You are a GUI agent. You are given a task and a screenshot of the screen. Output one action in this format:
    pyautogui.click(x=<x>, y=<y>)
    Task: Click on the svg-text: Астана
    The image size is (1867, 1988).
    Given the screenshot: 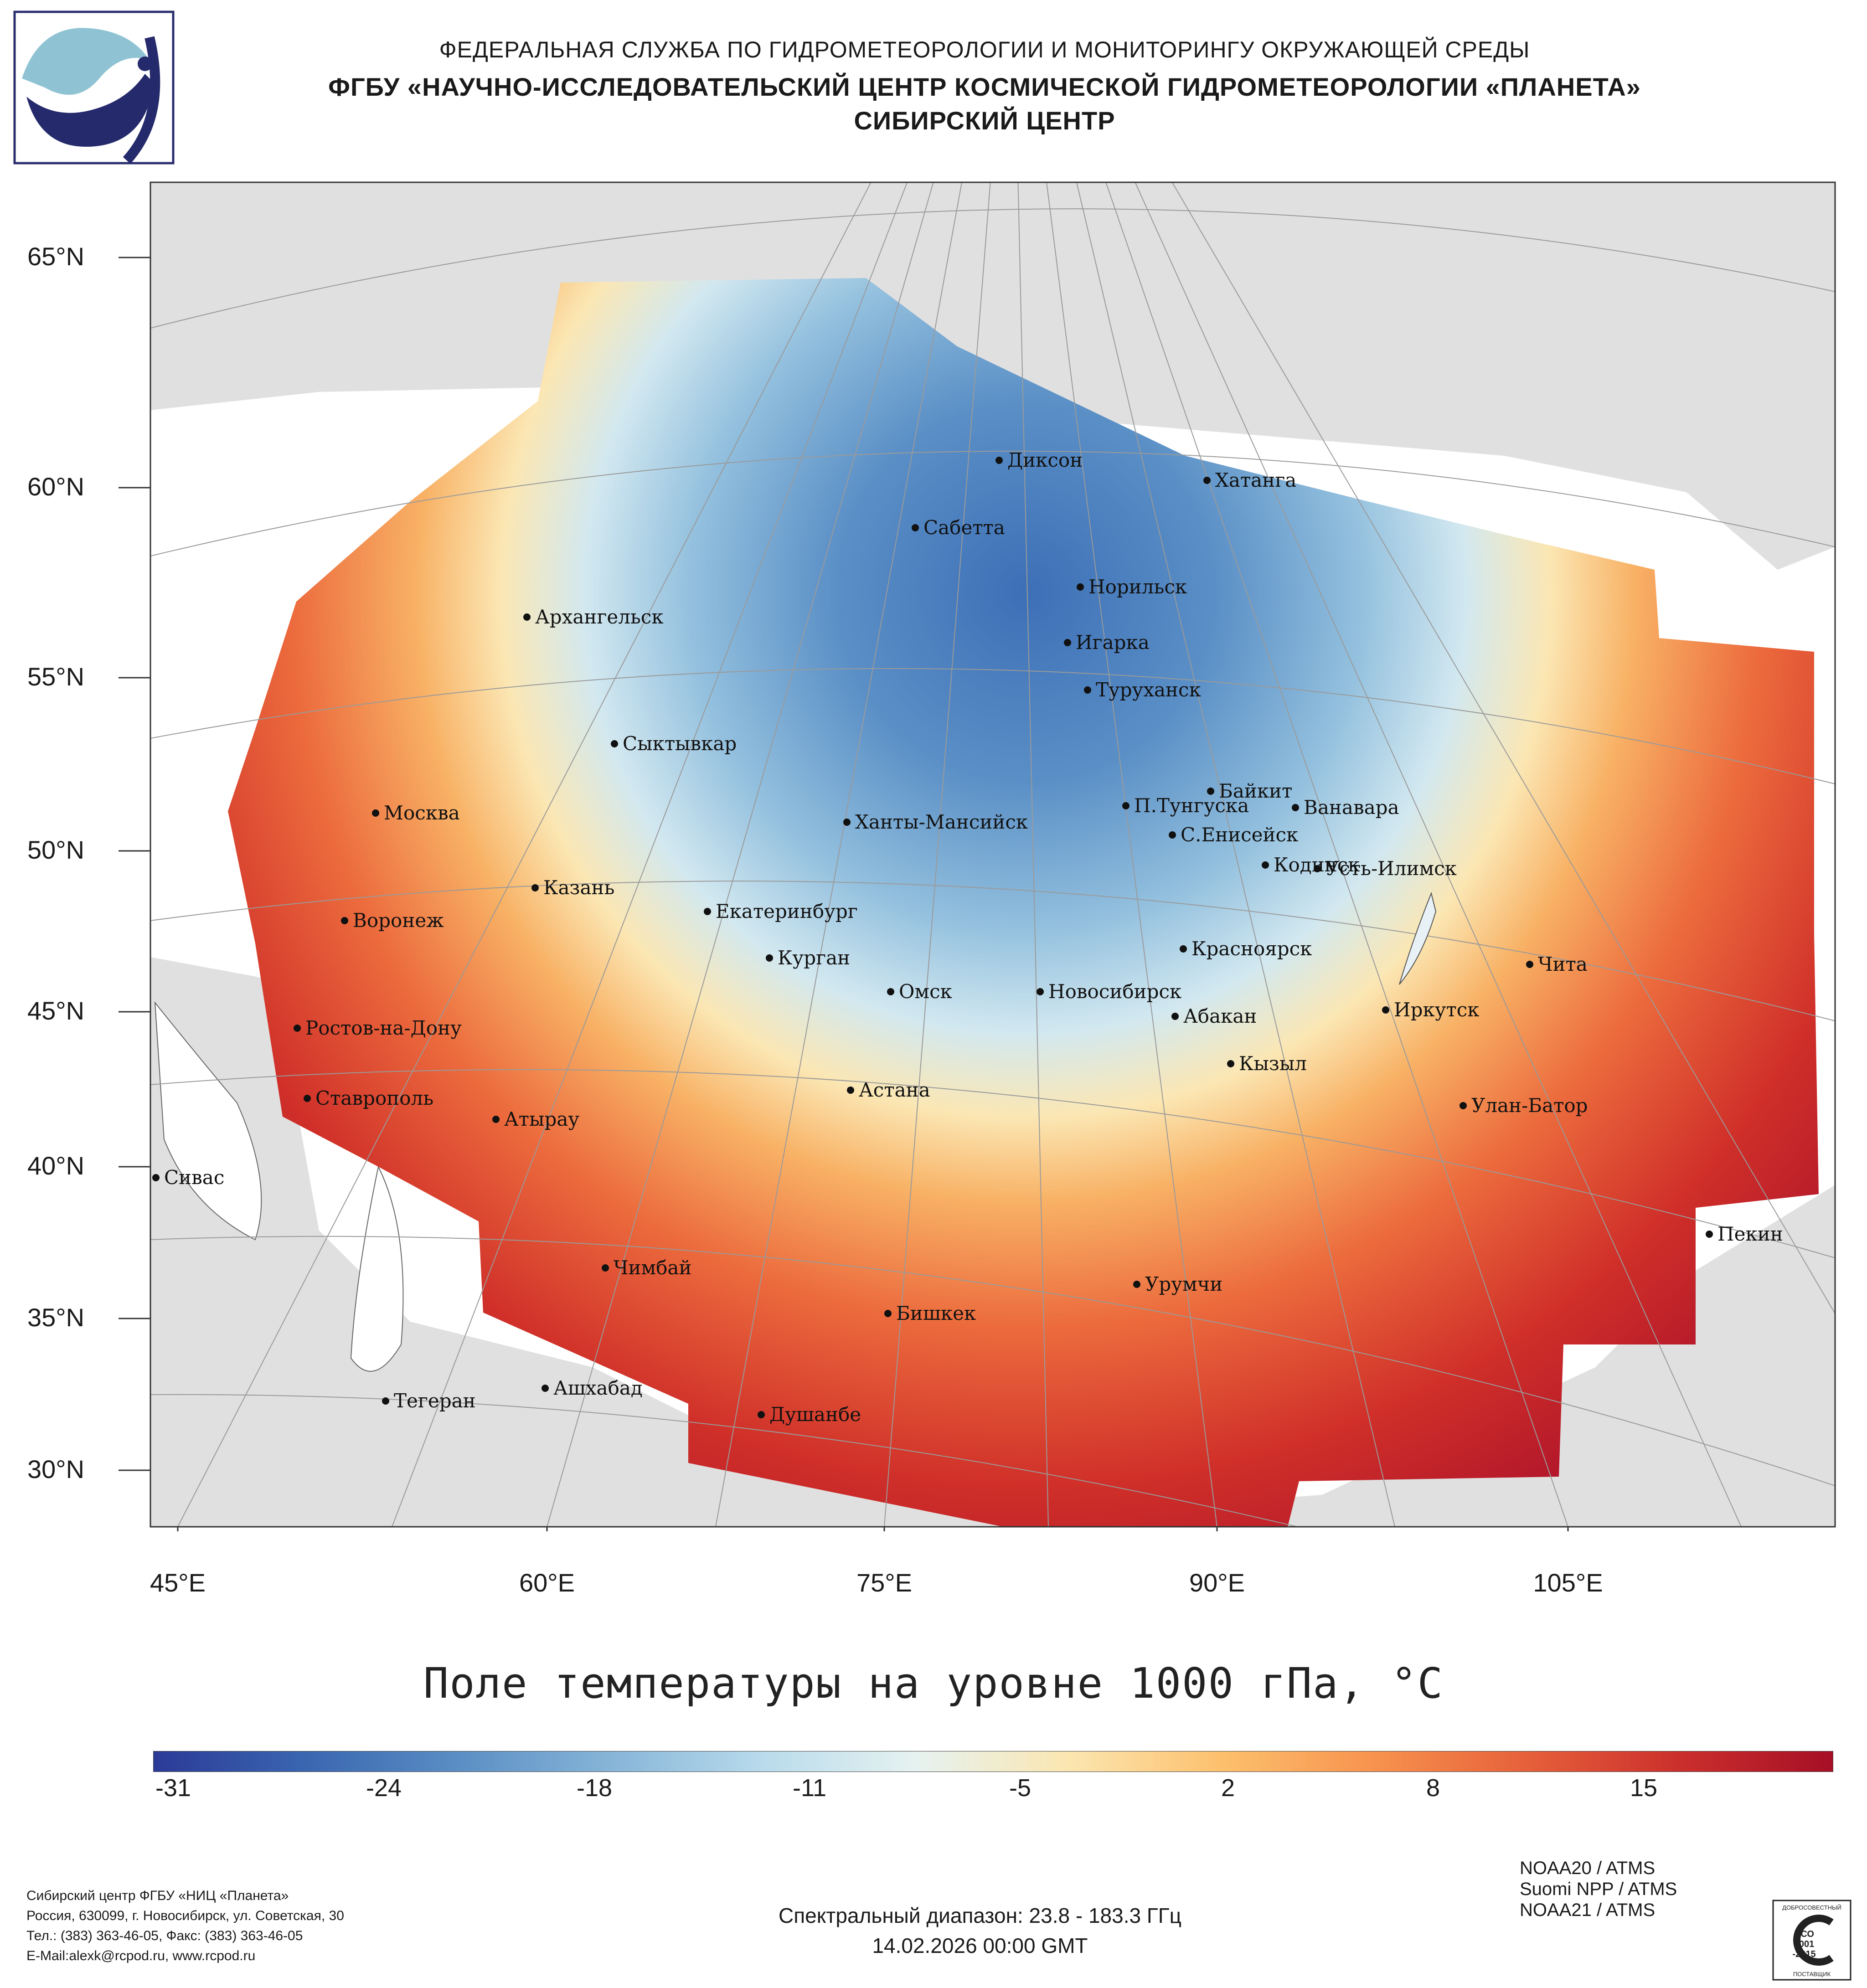 What is the action you would take?
    pyautogui.click(x=894, y=1090)
    